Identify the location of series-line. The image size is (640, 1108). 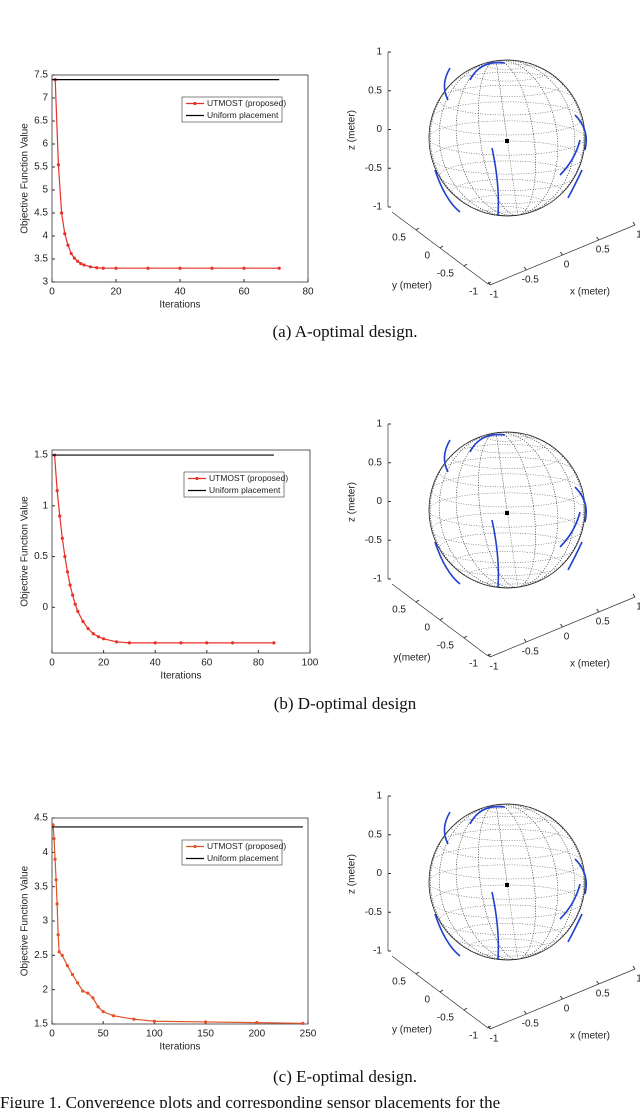
(163, 549).